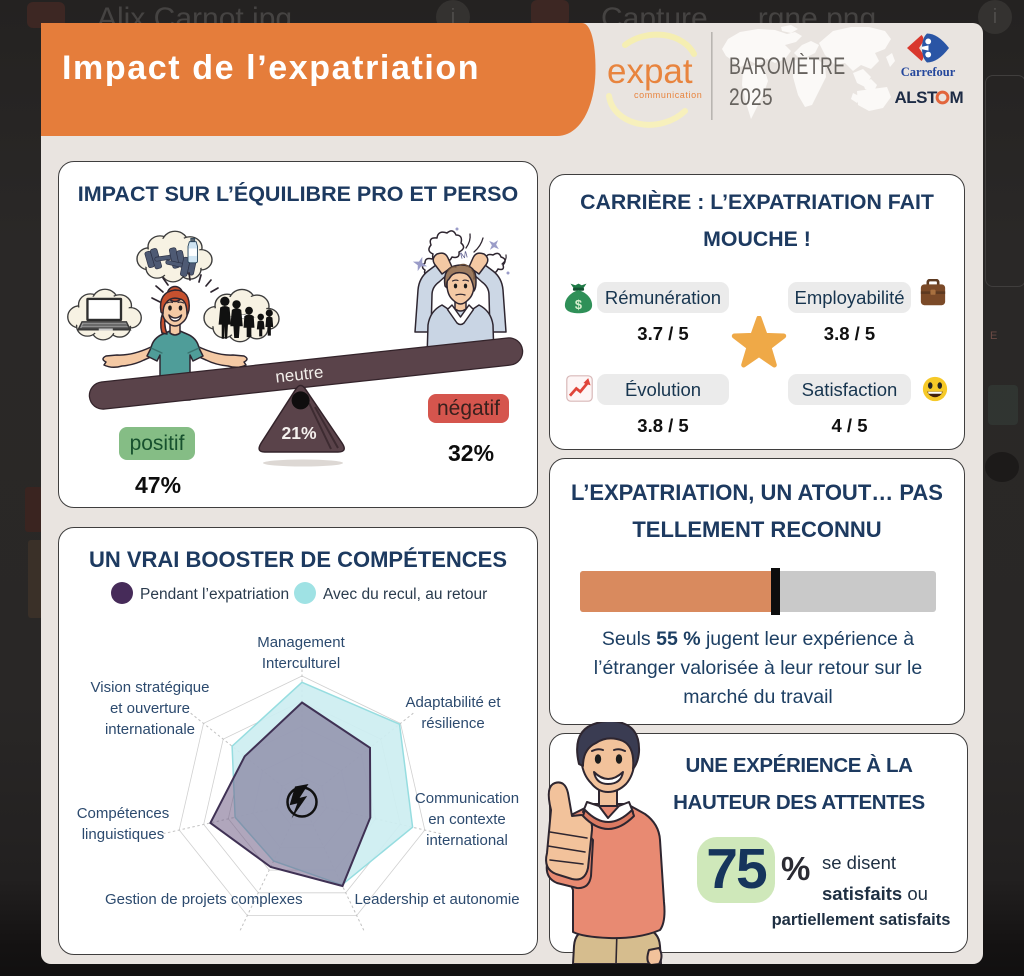 This screenshot has height=976, width=1024. Describe the element at coordinates (917, 97) in the screenshot. I see `svg-text: ALST` at that location.